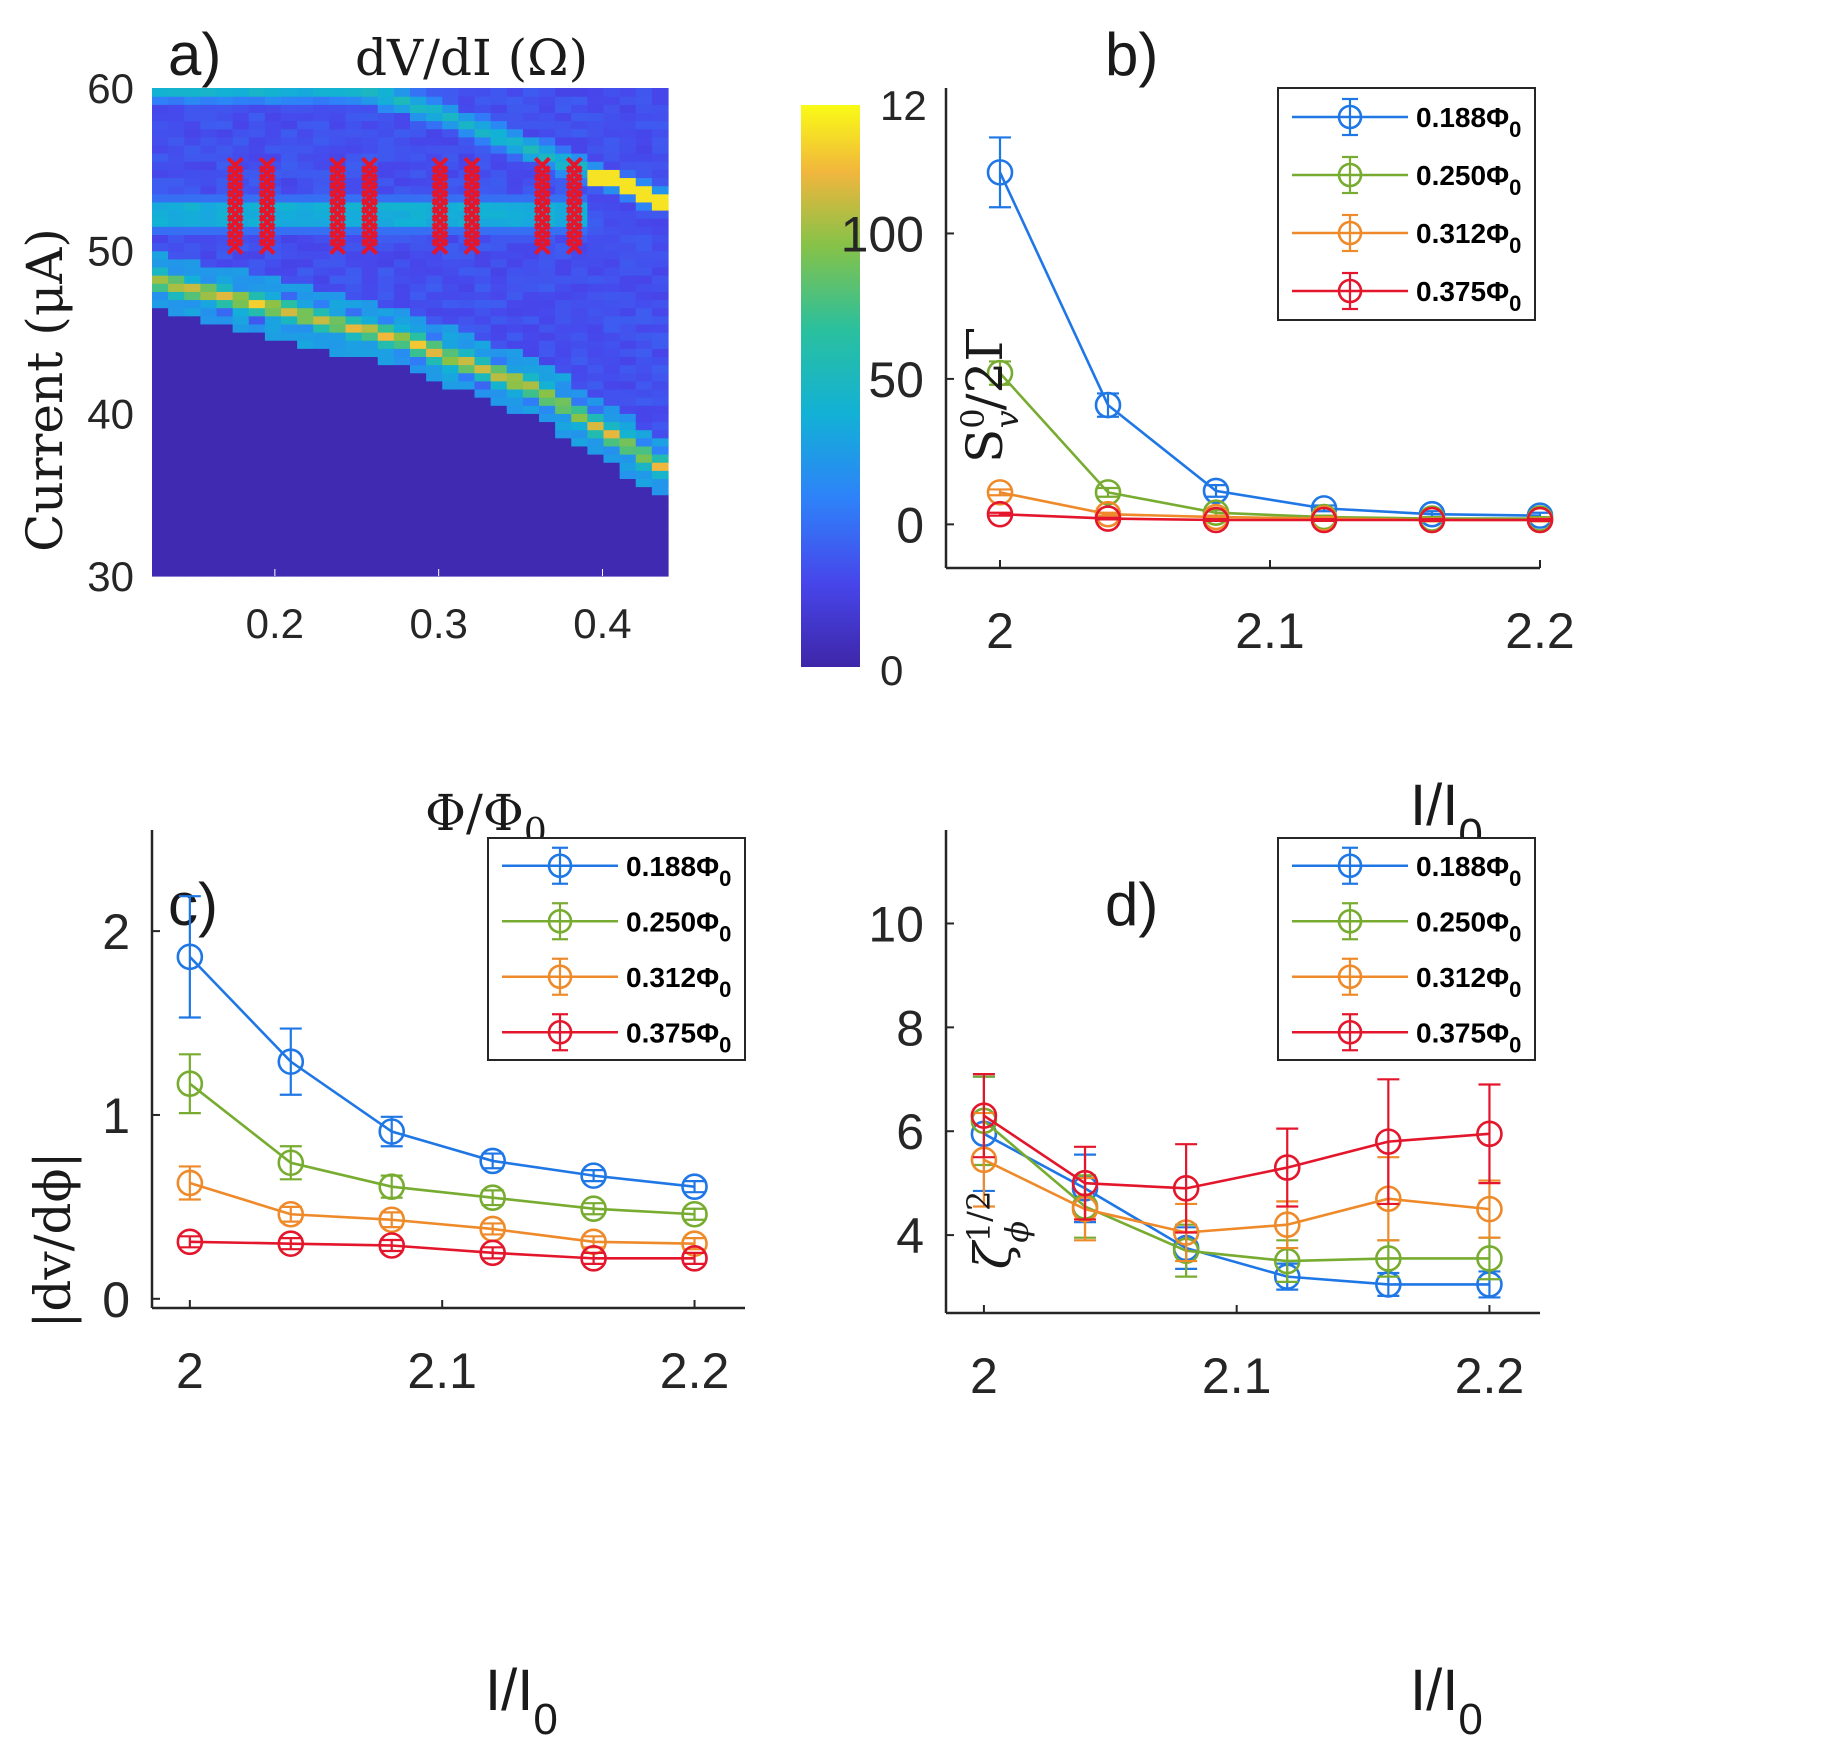 This screenshot has height=1759, width=1829. Describe the element at coordinates (1236, 1152) in the screenshot. I see `series-line` at that location.